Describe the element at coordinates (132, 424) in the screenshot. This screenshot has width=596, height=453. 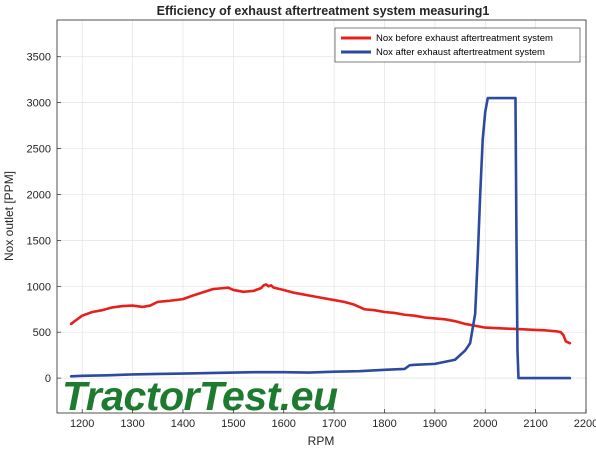
I see `x-tick-label: 1300` at that location.